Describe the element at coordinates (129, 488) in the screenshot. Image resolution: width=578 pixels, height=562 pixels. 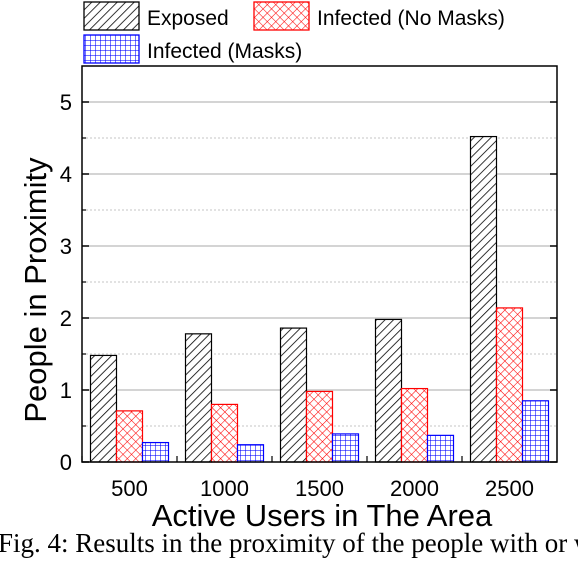
I see `x-tick-label: 500` at that location.